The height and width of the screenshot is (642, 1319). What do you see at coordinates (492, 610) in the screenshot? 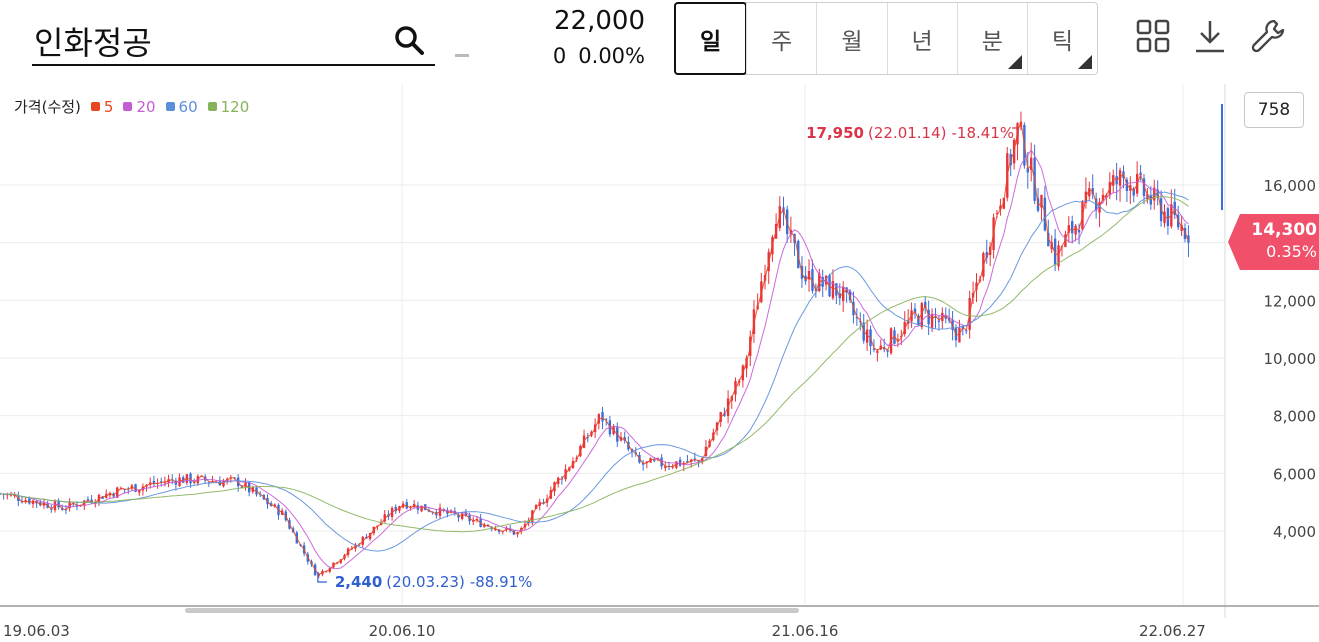
I see `chart-scrollbar` at bounding box center [492, 610].